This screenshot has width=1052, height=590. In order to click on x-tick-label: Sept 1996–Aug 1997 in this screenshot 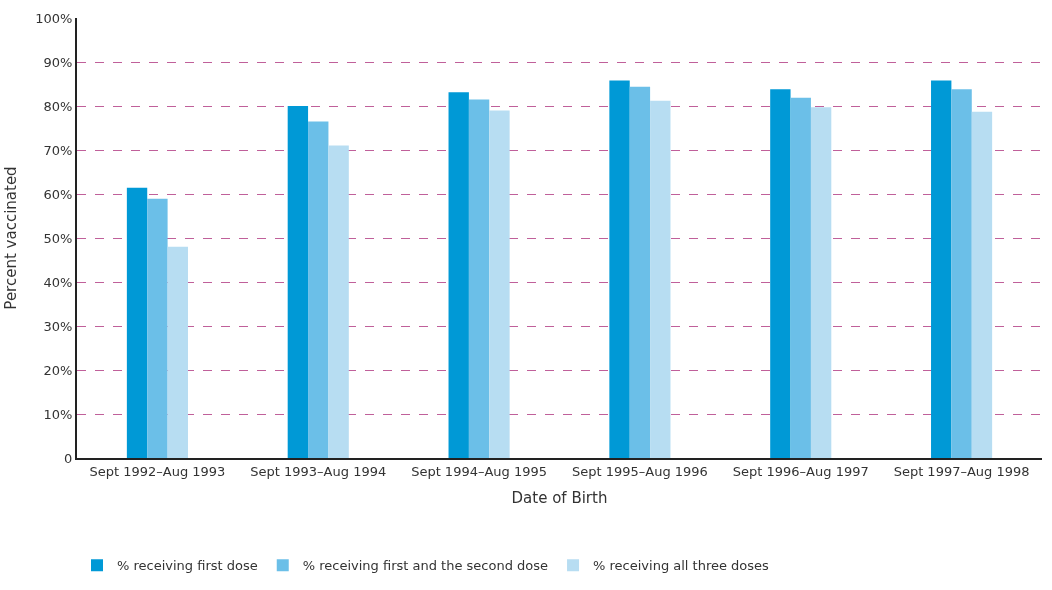, I will do `click(800, 471)`.